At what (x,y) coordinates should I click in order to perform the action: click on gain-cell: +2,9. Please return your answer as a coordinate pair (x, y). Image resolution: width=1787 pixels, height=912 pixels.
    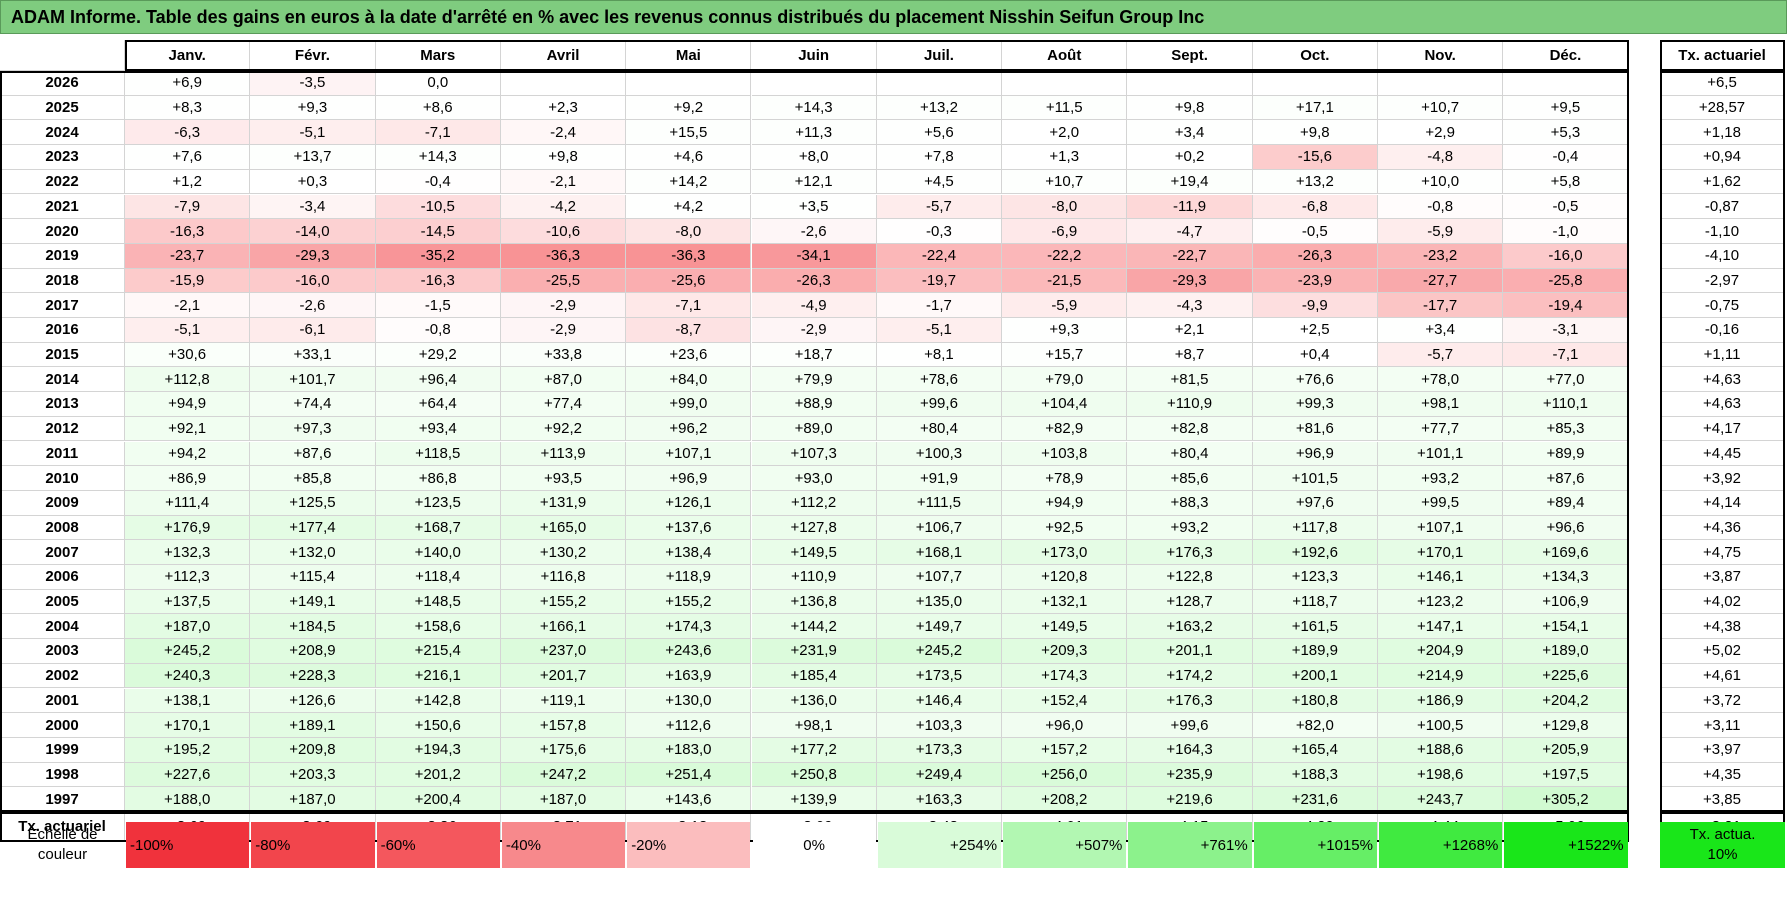
    Looking at the image, I should click on (1441, 133).